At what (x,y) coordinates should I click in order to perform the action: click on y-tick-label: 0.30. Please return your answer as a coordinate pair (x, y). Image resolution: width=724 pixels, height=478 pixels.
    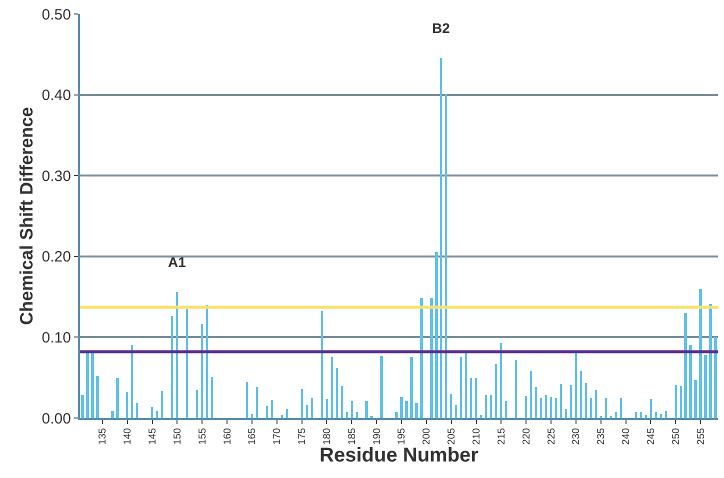
    Looking at the image, I should click on (56, 176).